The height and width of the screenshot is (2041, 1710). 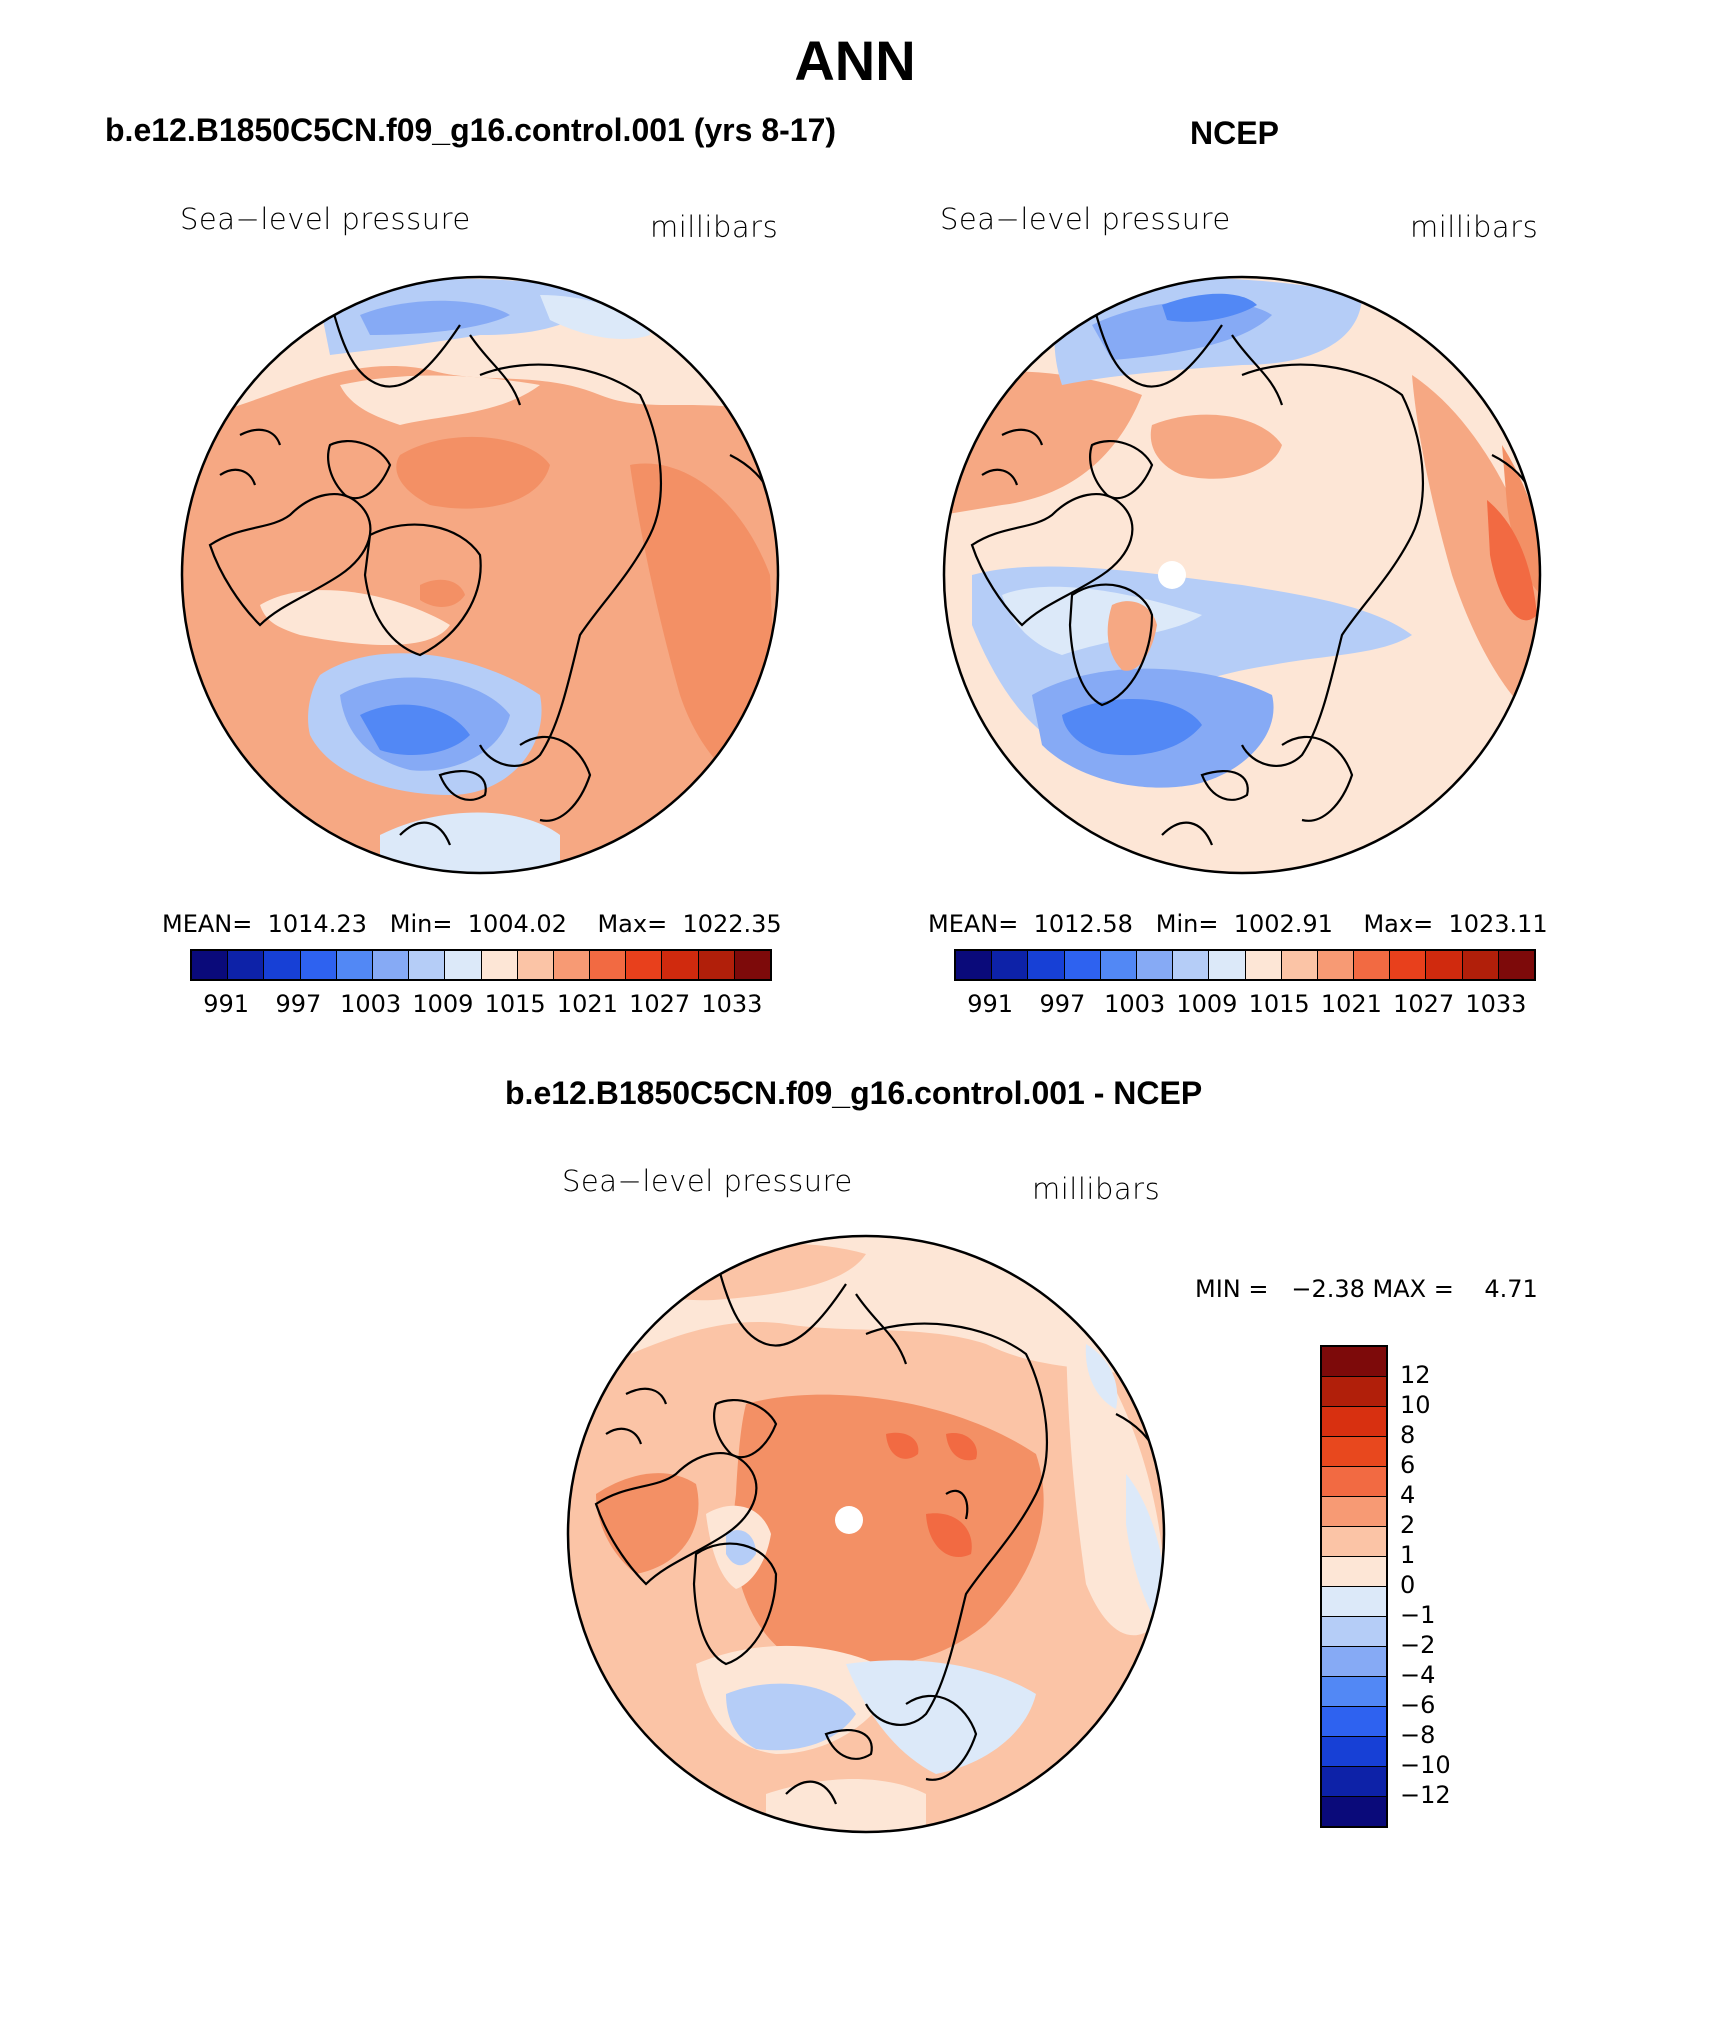 I want to click on diff-variable-label: Sea−level pressure, so click(x=707, y=1181).